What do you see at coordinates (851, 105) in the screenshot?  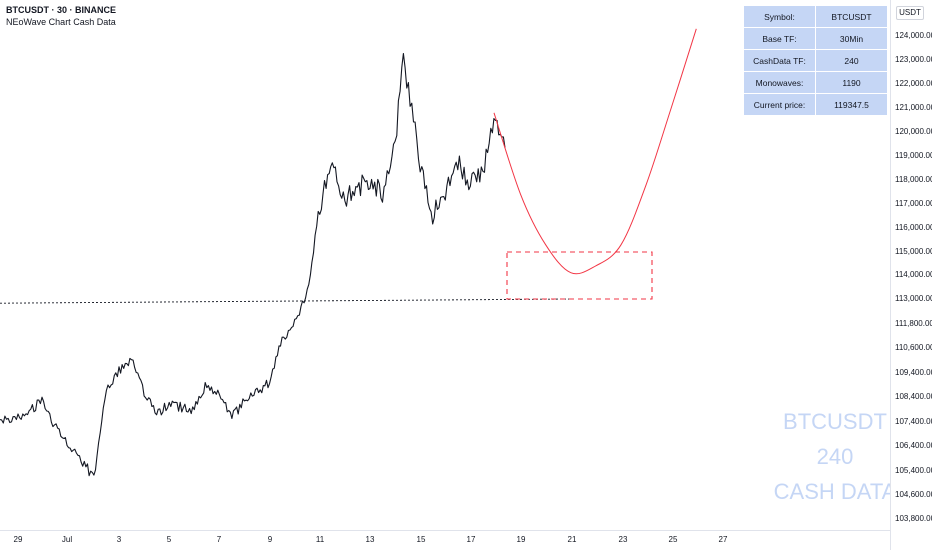 I see `table-value: 119347.5` at bounding box center [851, 105].